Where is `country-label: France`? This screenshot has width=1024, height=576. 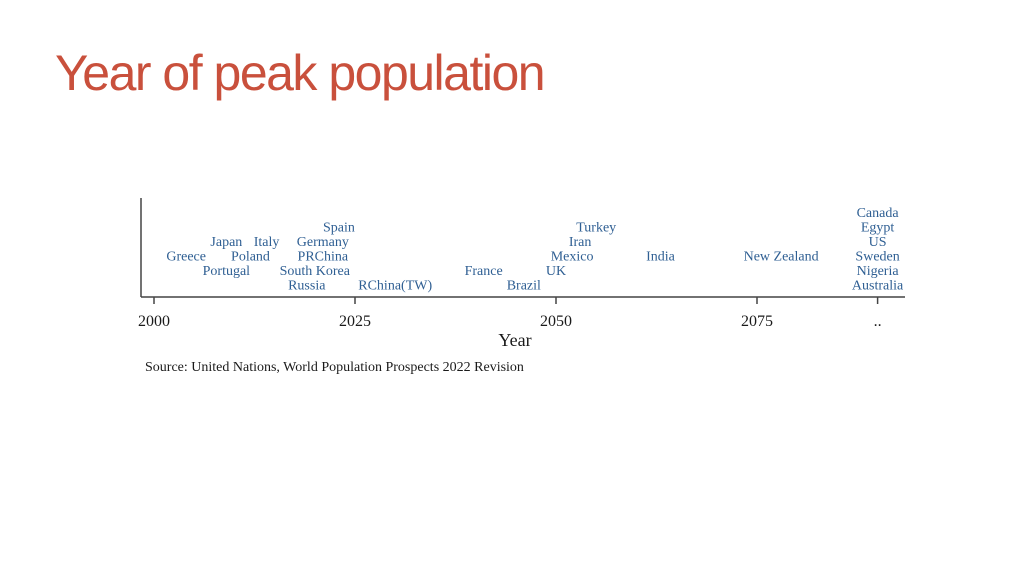 country-label: France is located at coordinates (484, 271).